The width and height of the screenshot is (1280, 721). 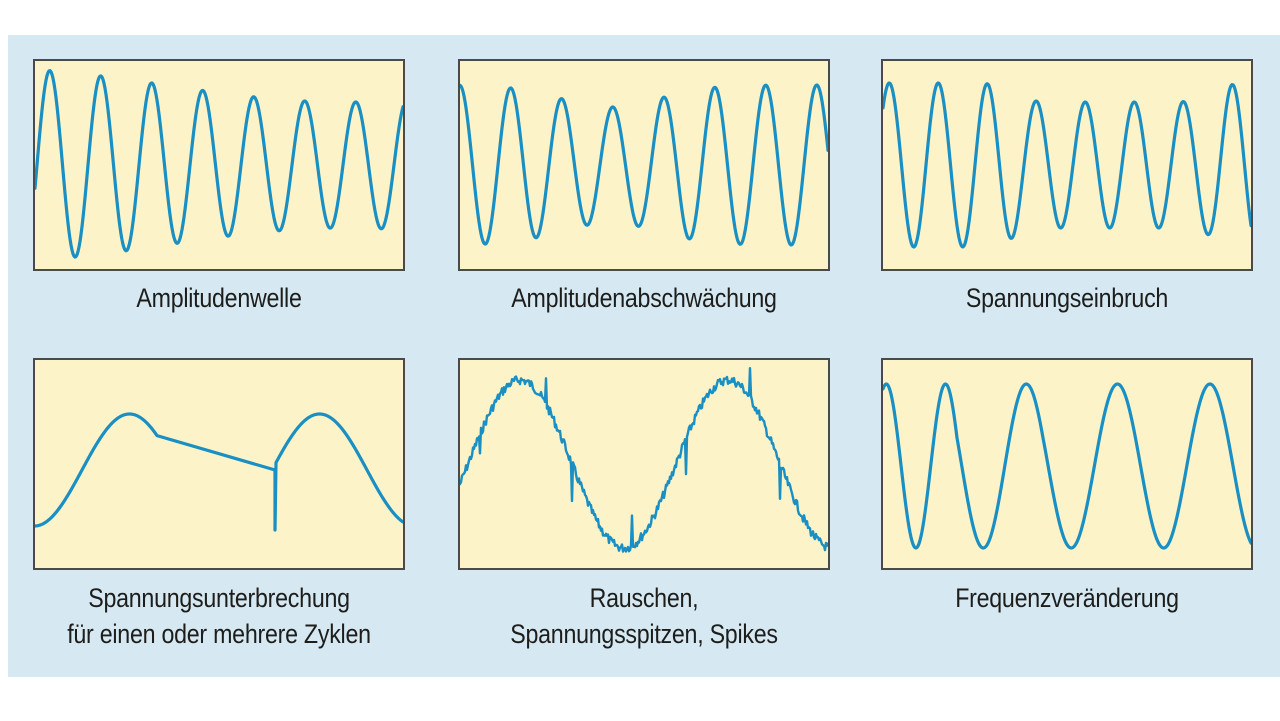 I want to click on plot-amplitude-attenuation, so click(x=644, y=165).